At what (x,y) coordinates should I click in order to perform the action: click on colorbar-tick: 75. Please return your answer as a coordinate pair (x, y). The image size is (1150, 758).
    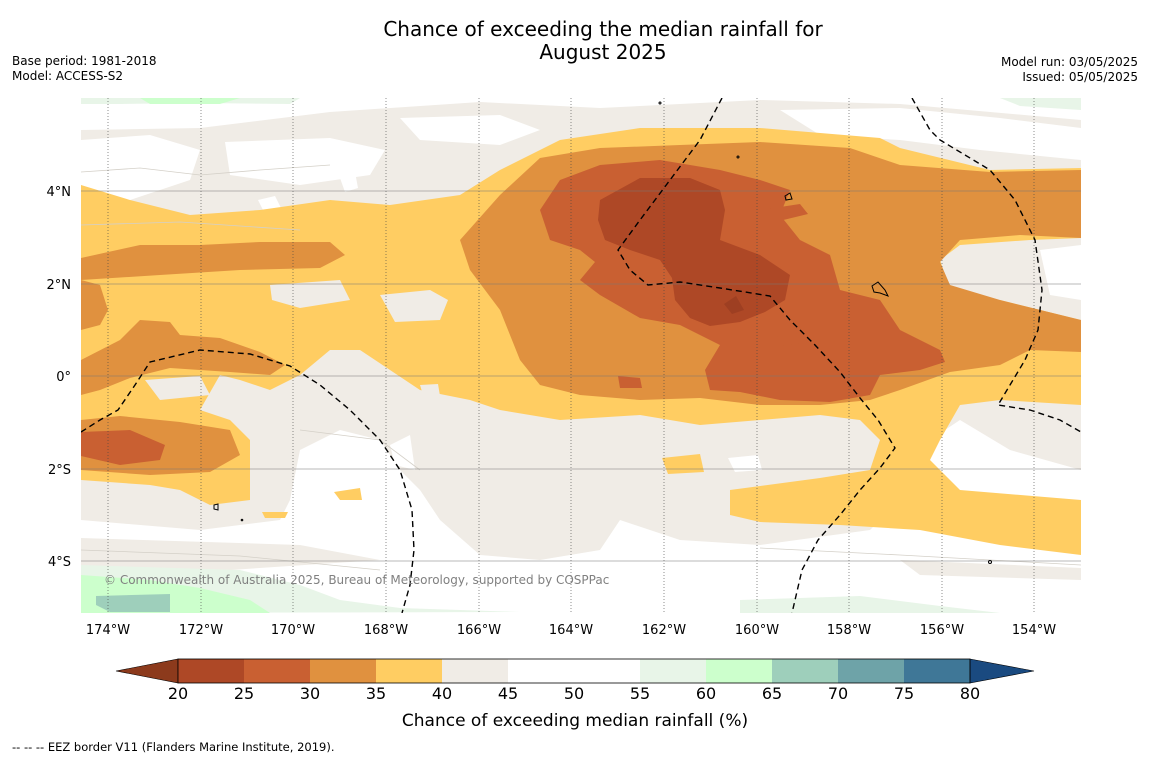
    Looking at the image, I should click on (904, 693).